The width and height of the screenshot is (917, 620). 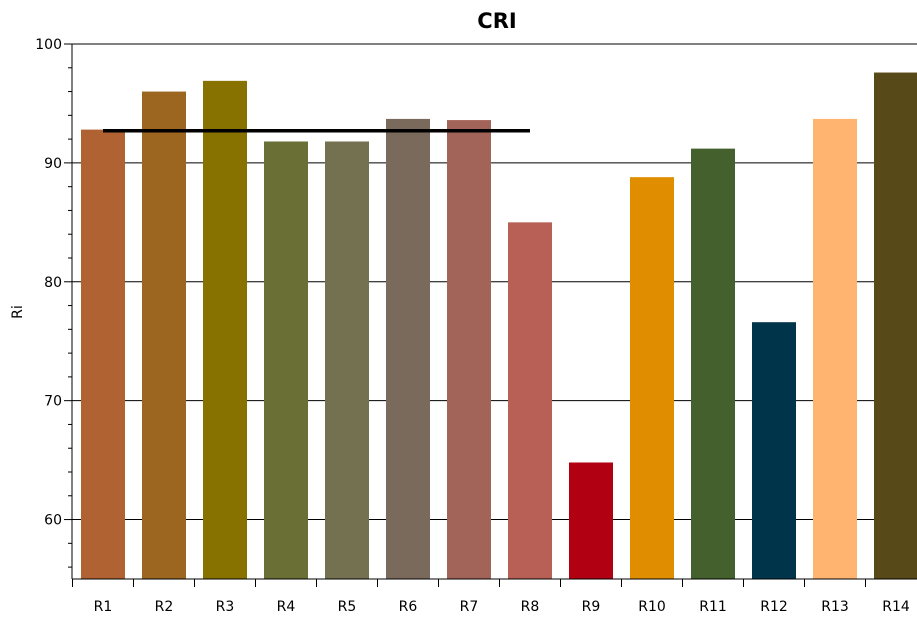 What do you see at coordinates (502, 607) in the screenshot?
I see `x-tick-labels: R1 R2 R3 R4 R5 R6 R7 R8 R9 R10 R11 R12 R13 R14` at bounding box center [502, 607].